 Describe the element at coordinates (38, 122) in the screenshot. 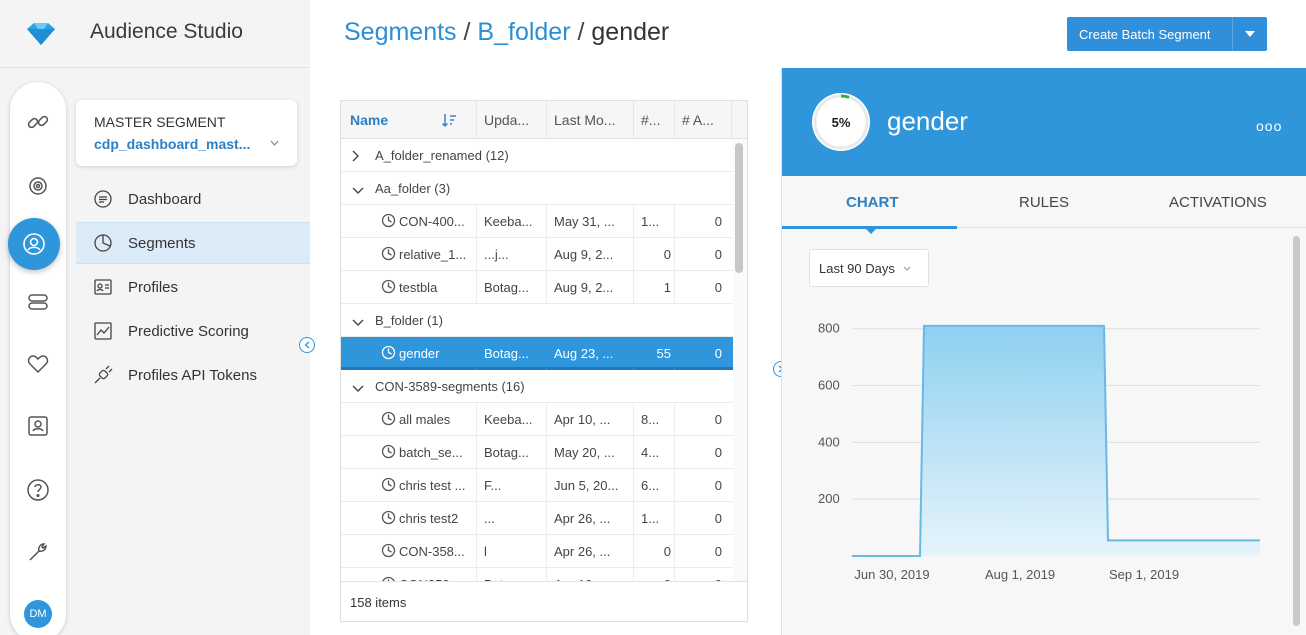

I see `link-icon` at that location.